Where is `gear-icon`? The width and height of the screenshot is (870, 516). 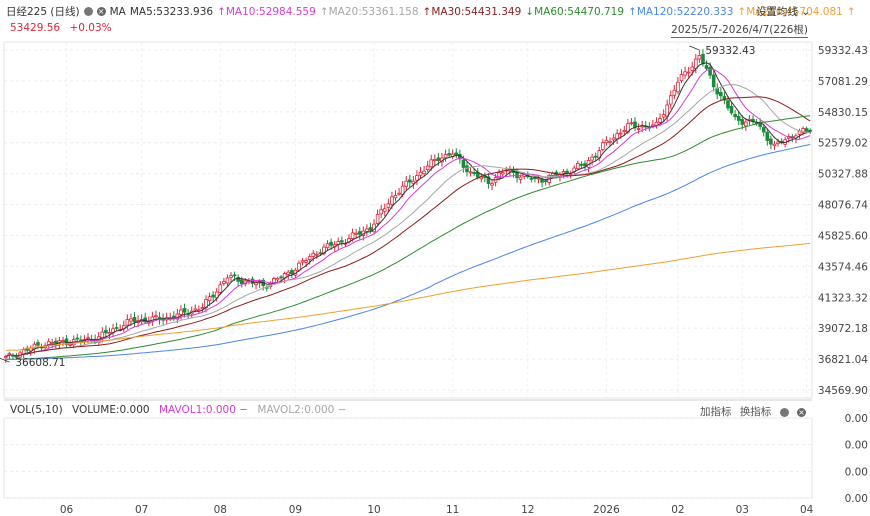 gear-icon is located at coordinates (784, 412).